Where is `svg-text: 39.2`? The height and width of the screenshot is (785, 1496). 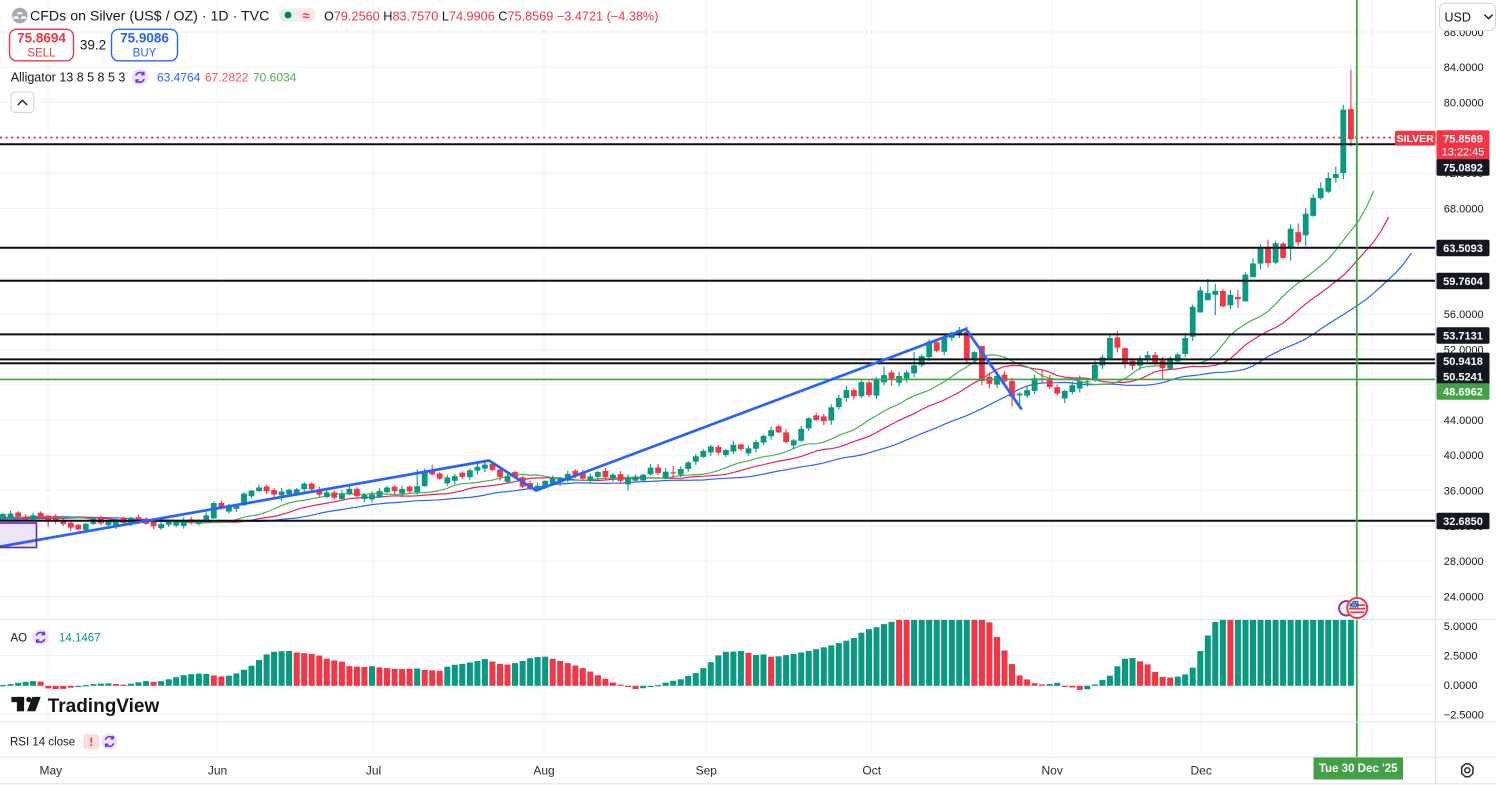 svg-text: 39.2 is located at coordinates (93, 44).